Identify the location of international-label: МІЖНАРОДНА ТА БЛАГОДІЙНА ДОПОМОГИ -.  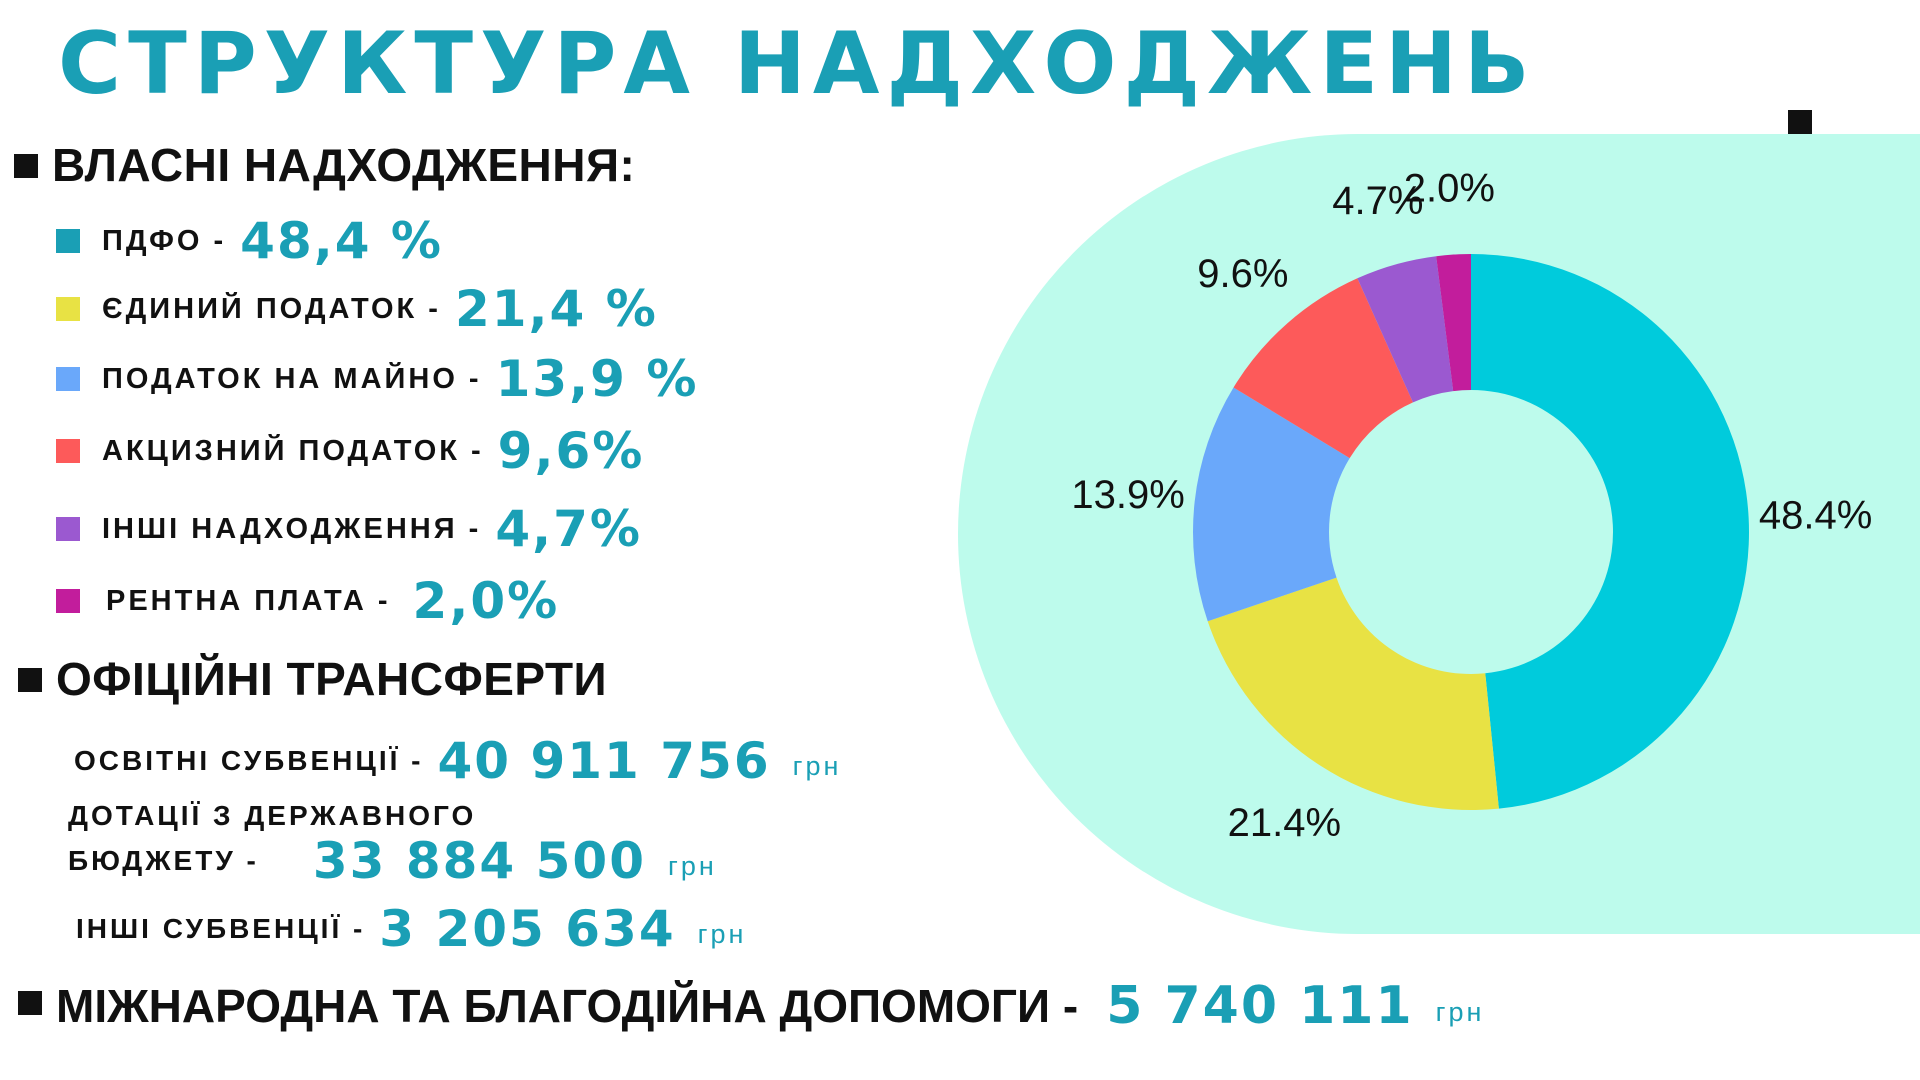
(567, 1006).